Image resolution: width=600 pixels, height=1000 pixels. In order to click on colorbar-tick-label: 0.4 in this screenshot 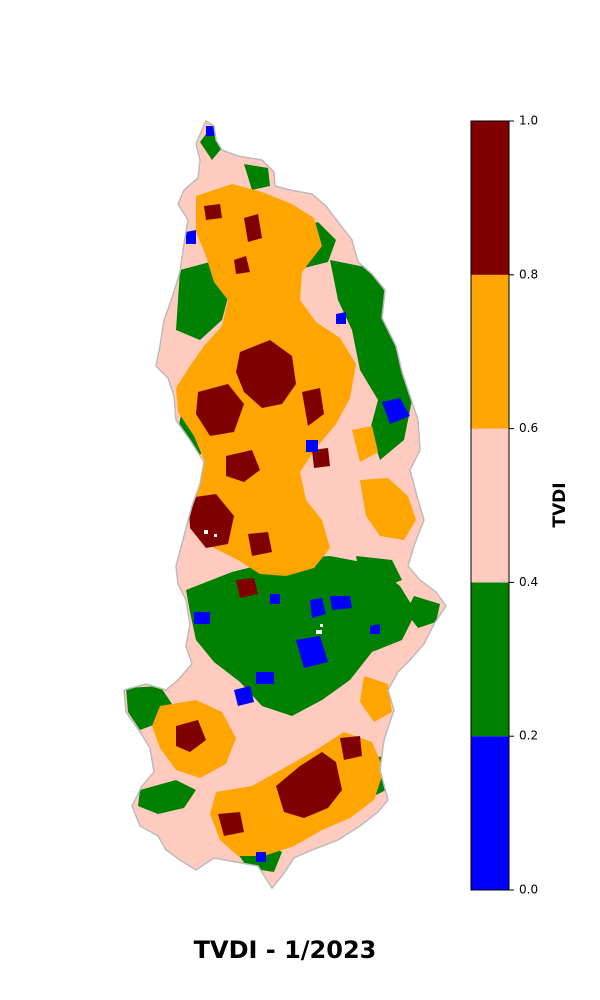, I will do `click(528, 582)`.